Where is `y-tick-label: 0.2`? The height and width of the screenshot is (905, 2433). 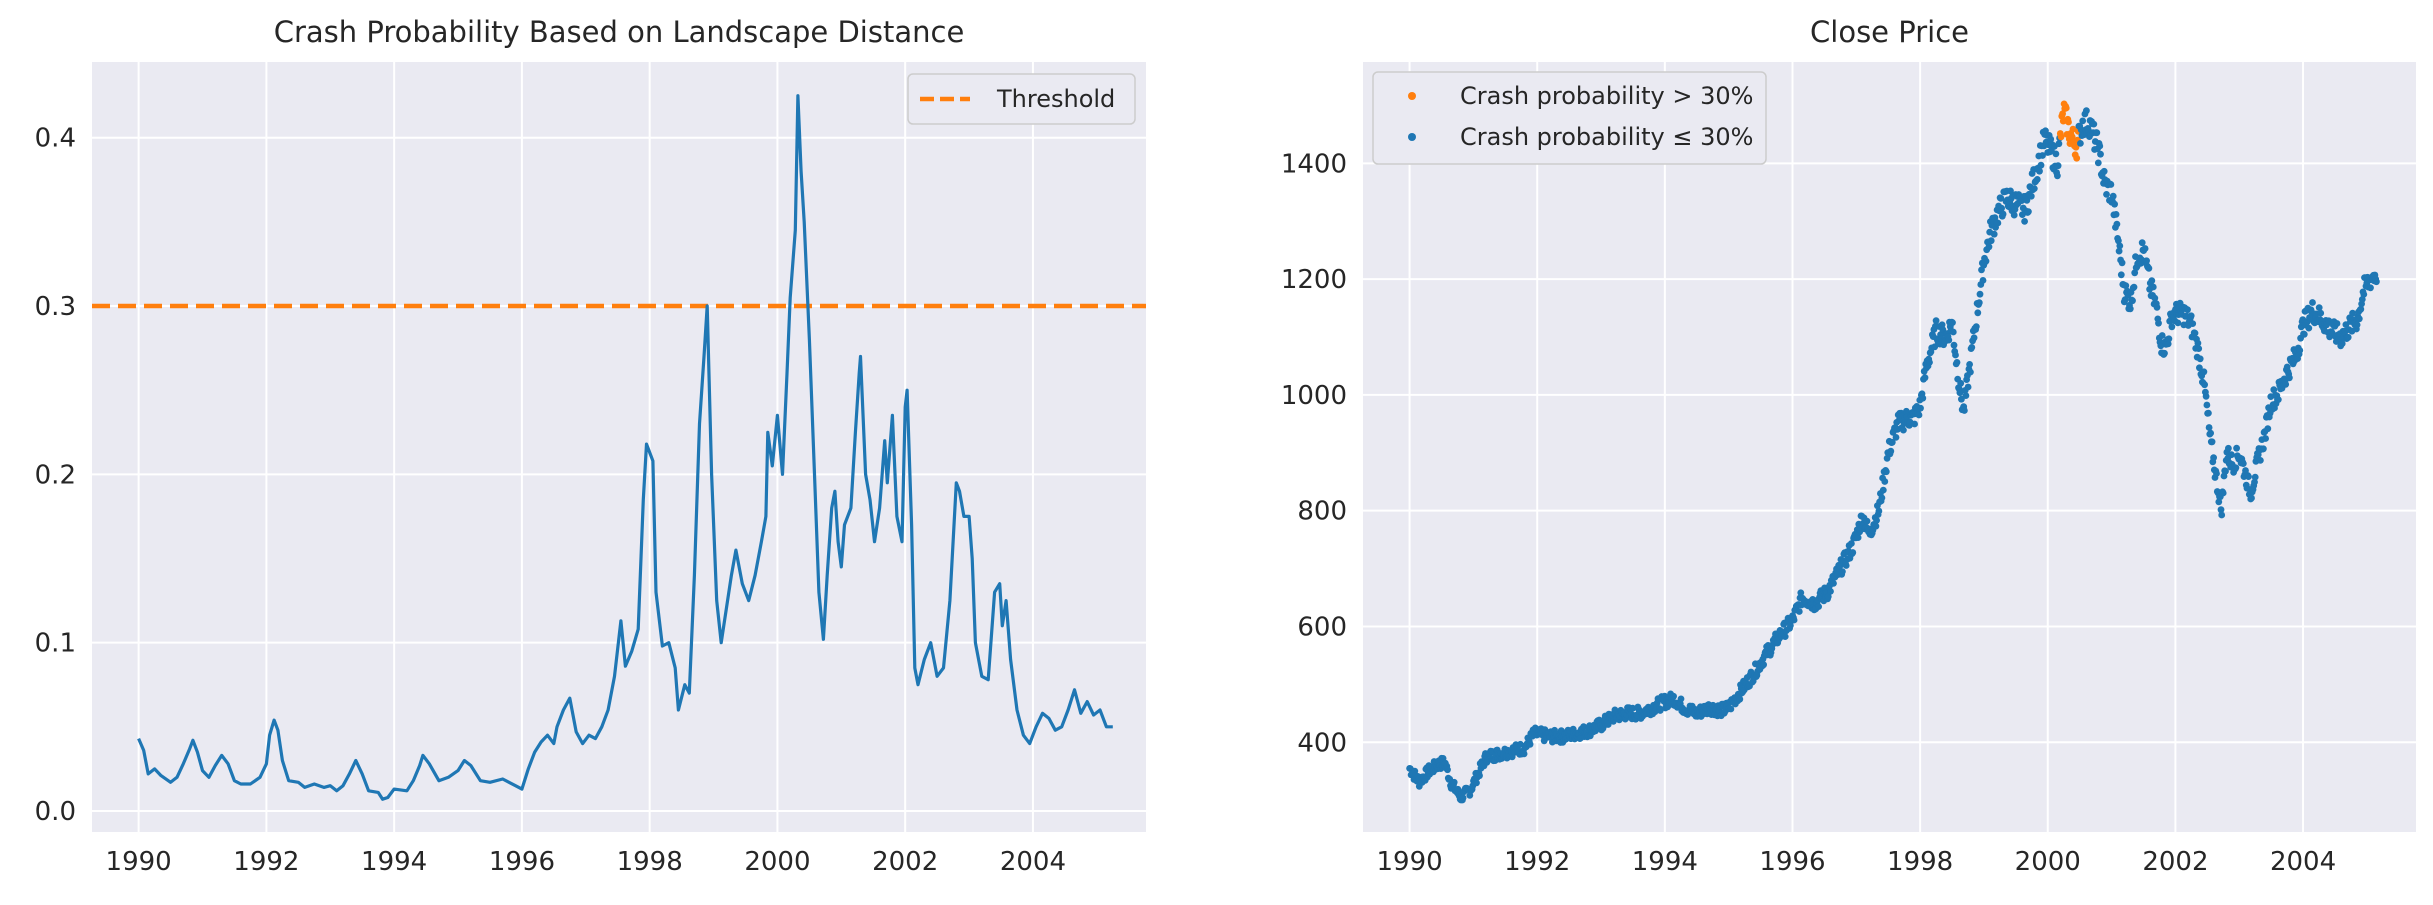
y-tick-label: 0.2 is located at coordinates (55, 475).